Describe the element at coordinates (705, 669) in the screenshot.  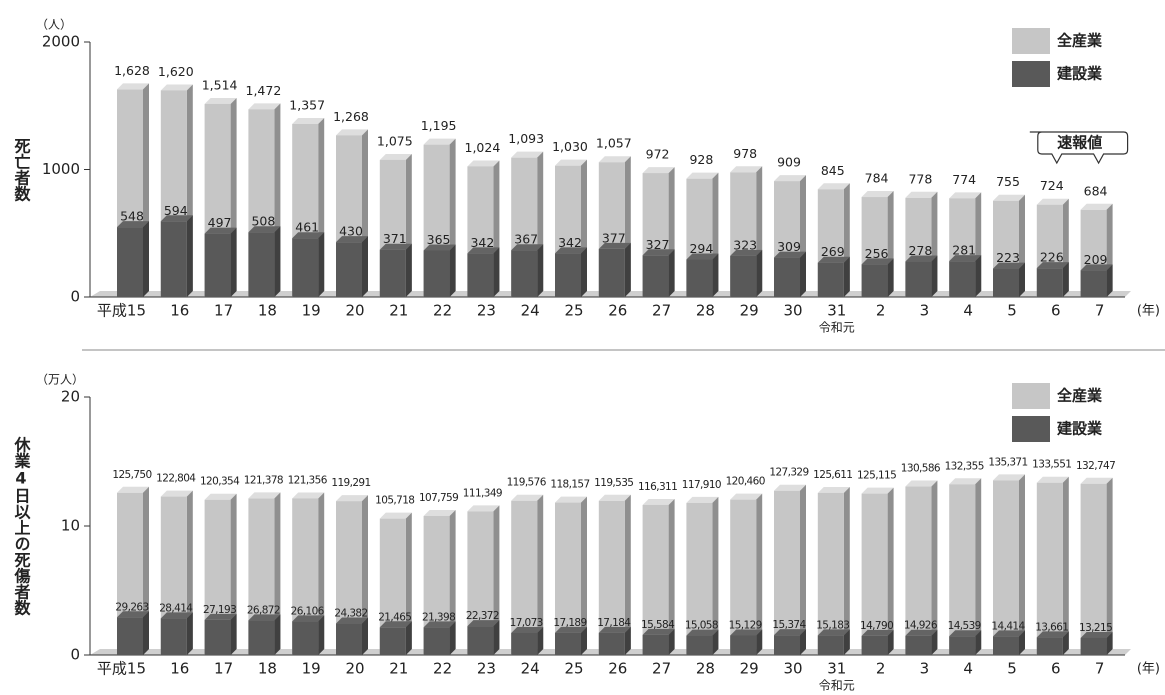
I see `x-tick-label: 28` at that location.